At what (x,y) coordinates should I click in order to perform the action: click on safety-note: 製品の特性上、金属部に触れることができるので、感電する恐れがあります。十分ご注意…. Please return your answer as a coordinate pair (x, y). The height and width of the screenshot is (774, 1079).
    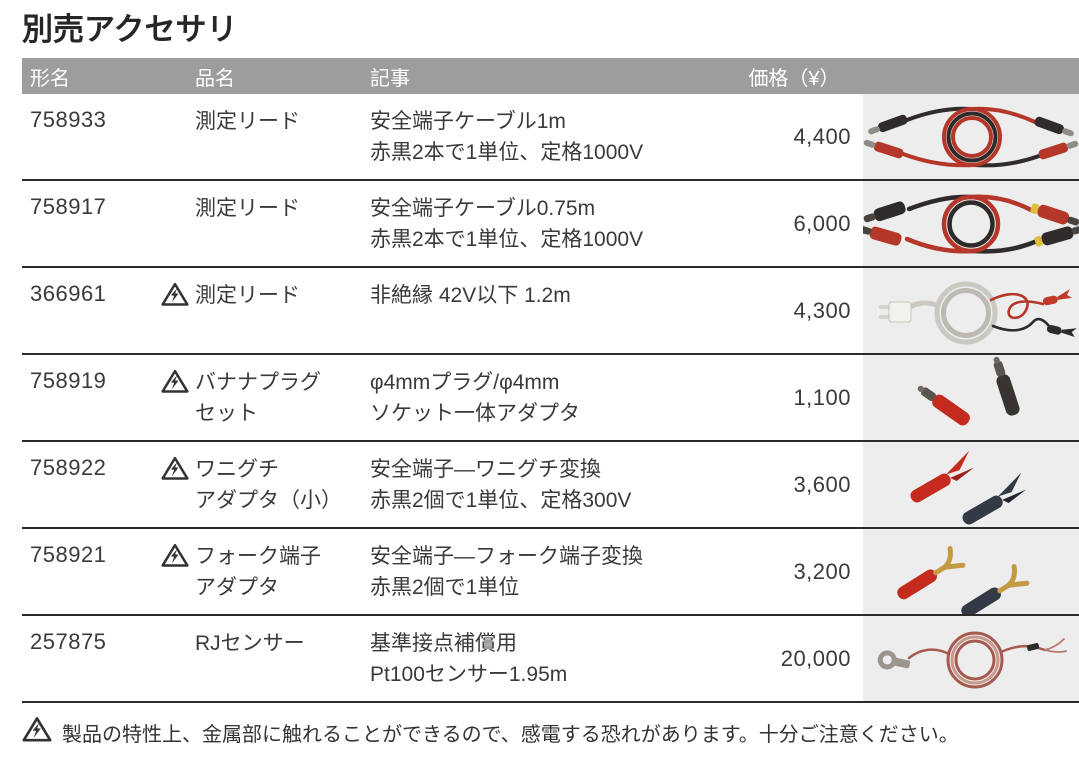
    Looking at the image, I should click on (490, 732).